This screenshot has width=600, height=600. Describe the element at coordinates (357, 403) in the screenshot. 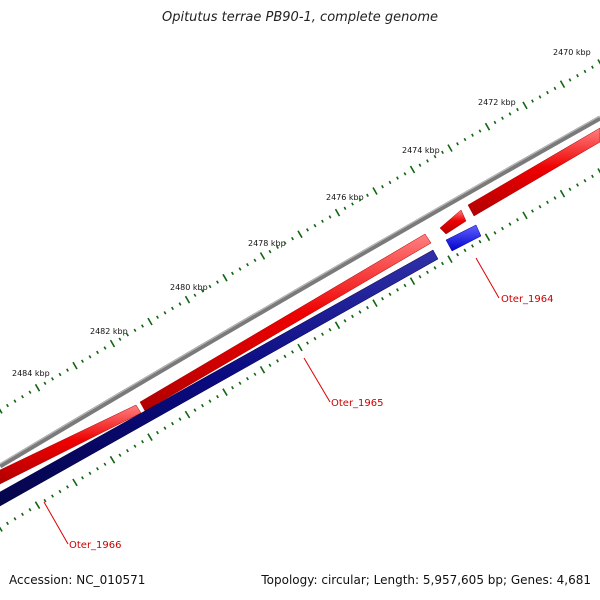

I see `gene-label-oter-1965: Oter_1965` at that location.